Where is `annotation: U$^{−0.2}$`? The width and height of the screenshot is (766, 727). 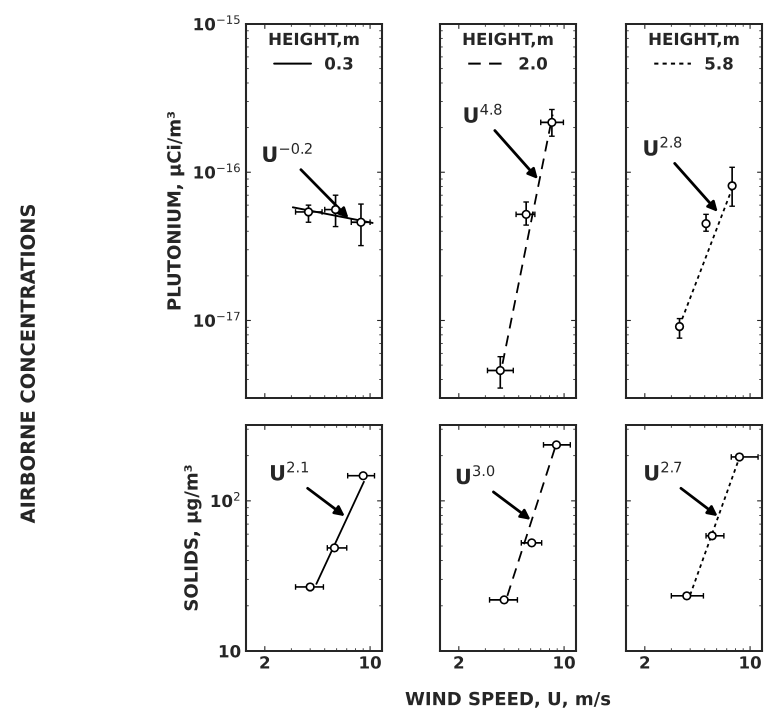
annotation: U$^{−0.2}$ is located at coordinates (287, 152).